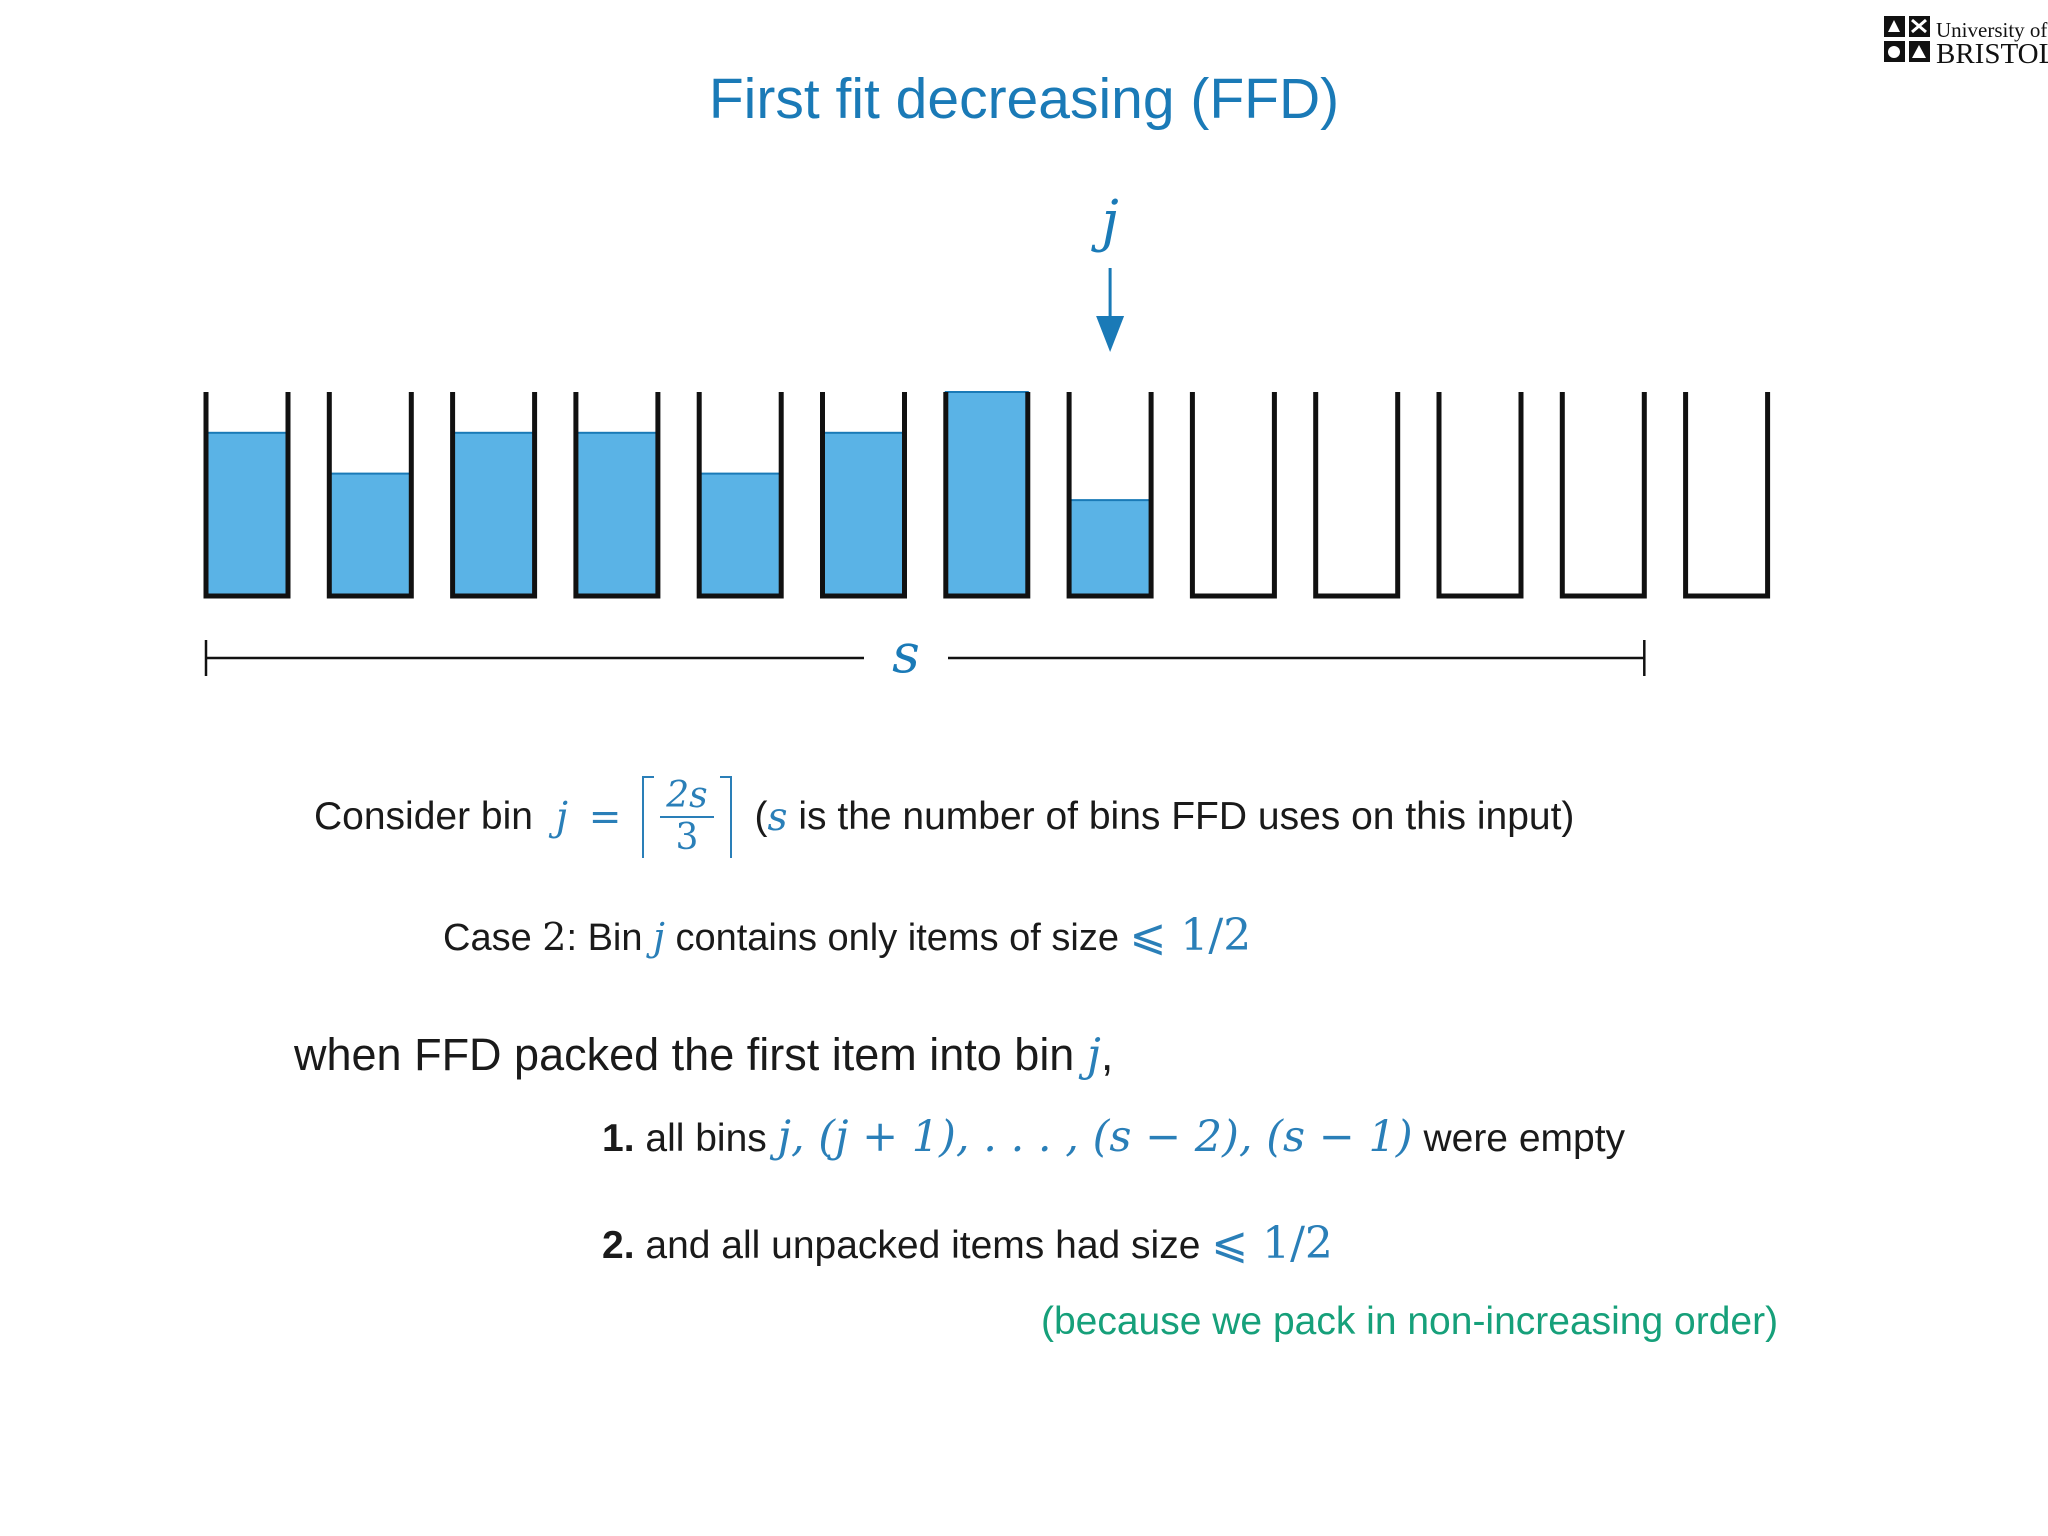  What do you see at coordinates (1110, 334) in the screenshot?
I see `pointer-arrow-head` at bounding box center [1110, 334].